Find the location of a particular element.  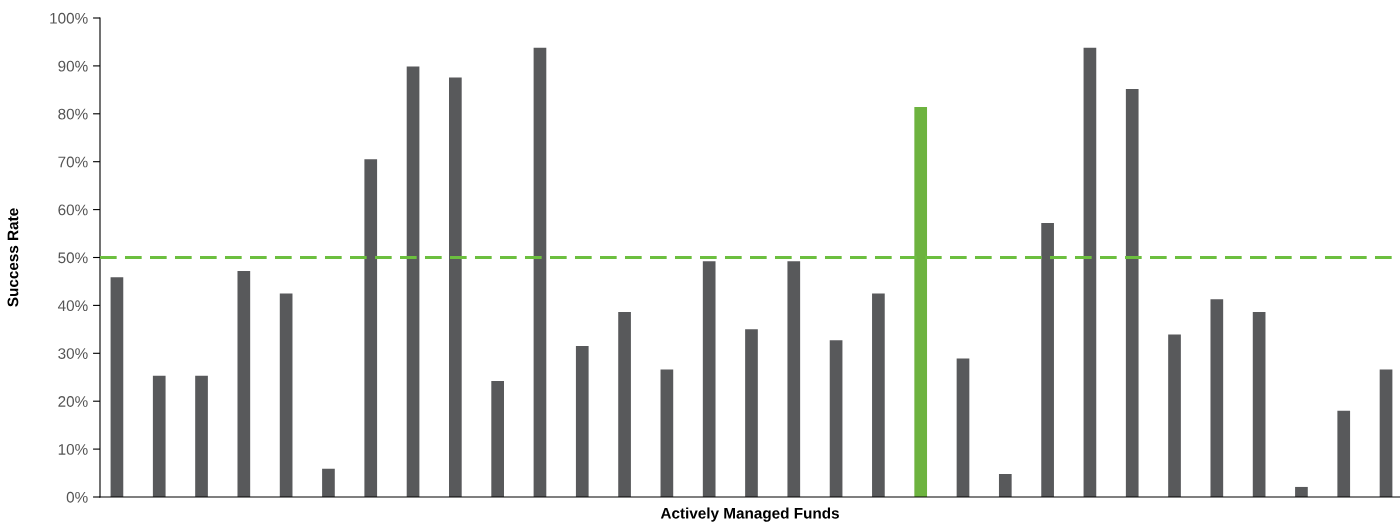

y-tick-label: 70% is located at coordinates (73, 162).